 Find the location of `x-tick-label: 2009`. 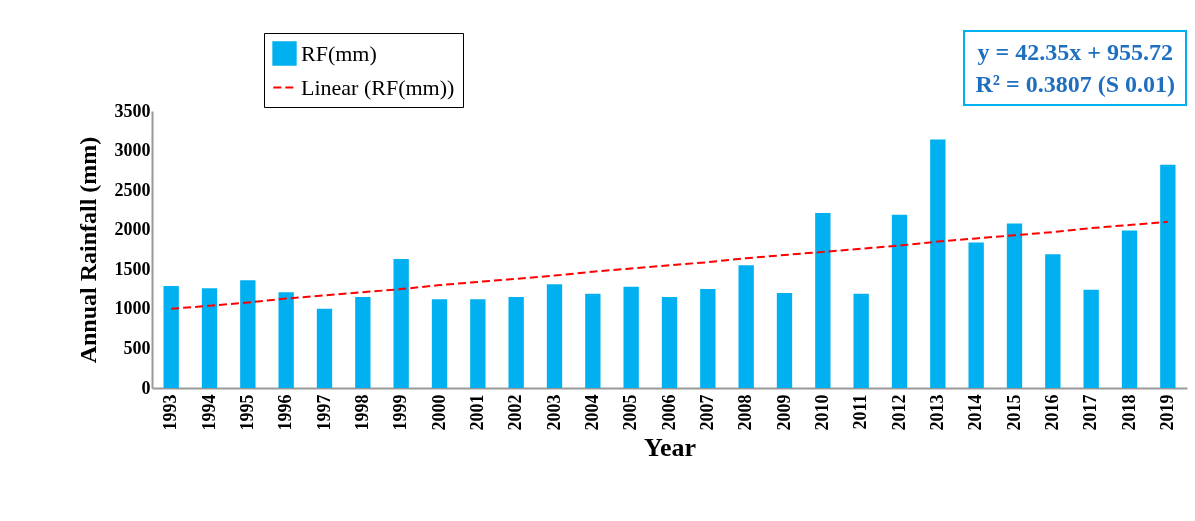

x-tick-label: 2009 is located at coordinates (783, 412).